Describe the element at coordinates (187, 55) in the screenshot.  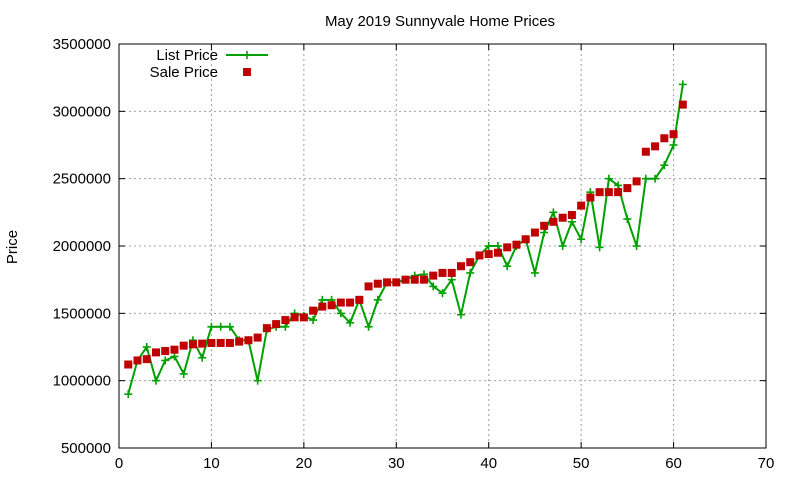
I see `legend-label: List Price` at that location.